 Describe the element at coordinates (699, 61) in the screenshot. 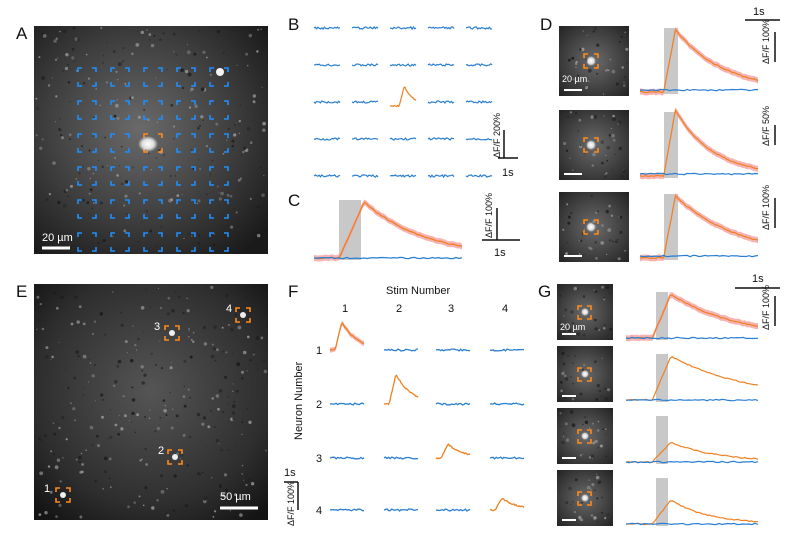

I see `panel-d-stim-trace` at that location.